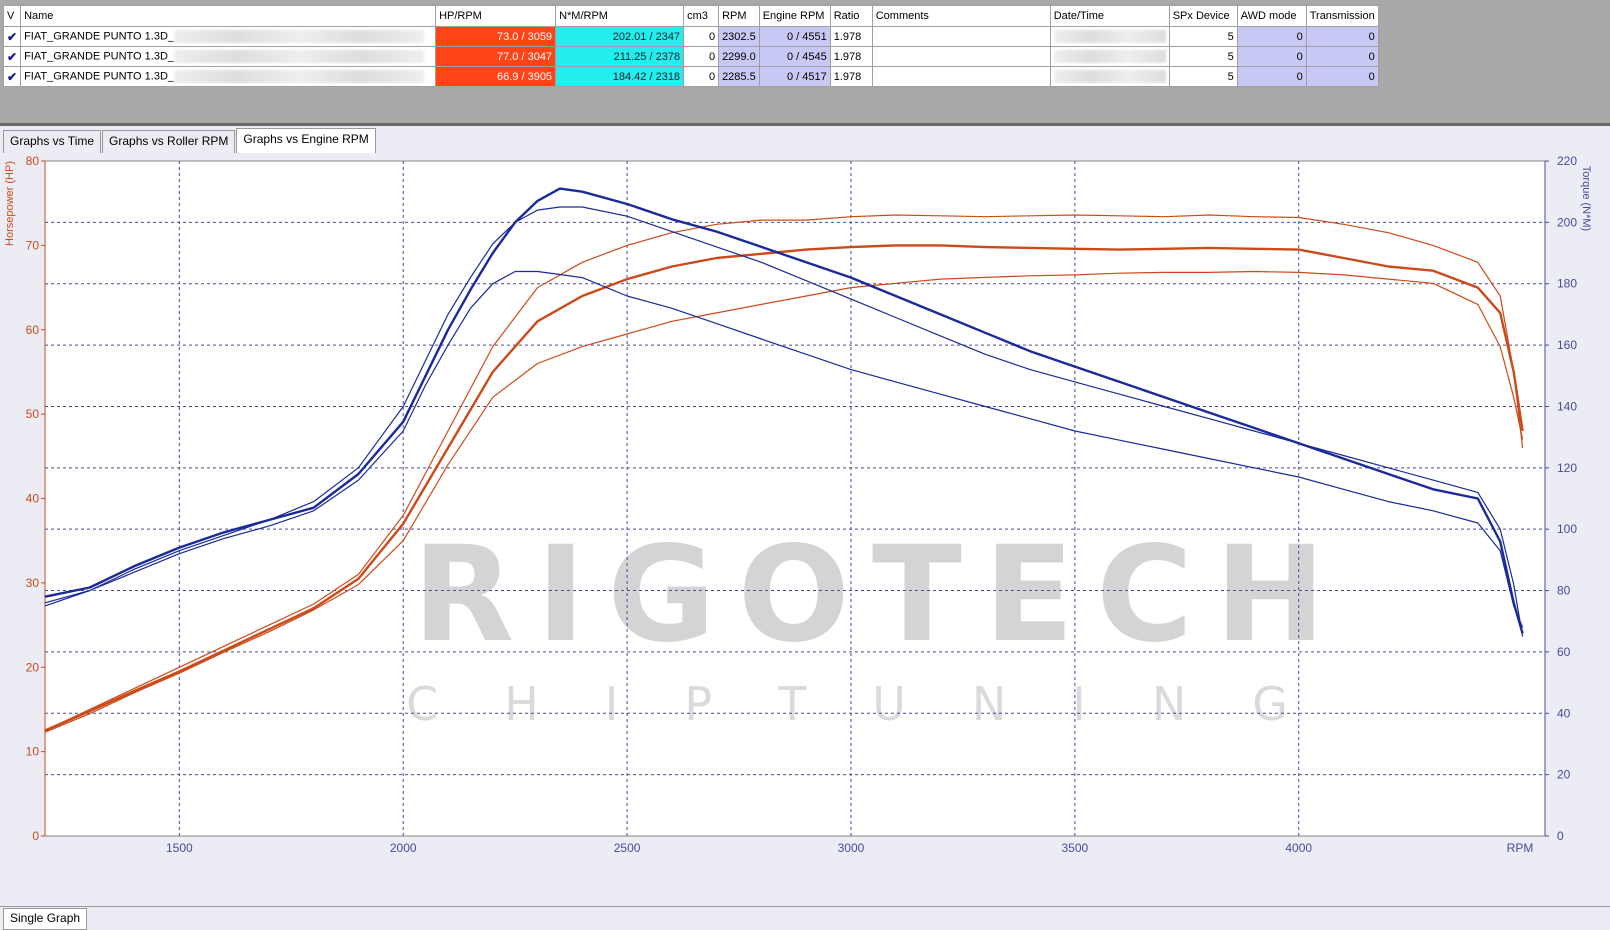  What do you see at coordinates (627, 848) in the screenshot?
I see `x-tick-label: 2500` at bounding box center [627, 848].